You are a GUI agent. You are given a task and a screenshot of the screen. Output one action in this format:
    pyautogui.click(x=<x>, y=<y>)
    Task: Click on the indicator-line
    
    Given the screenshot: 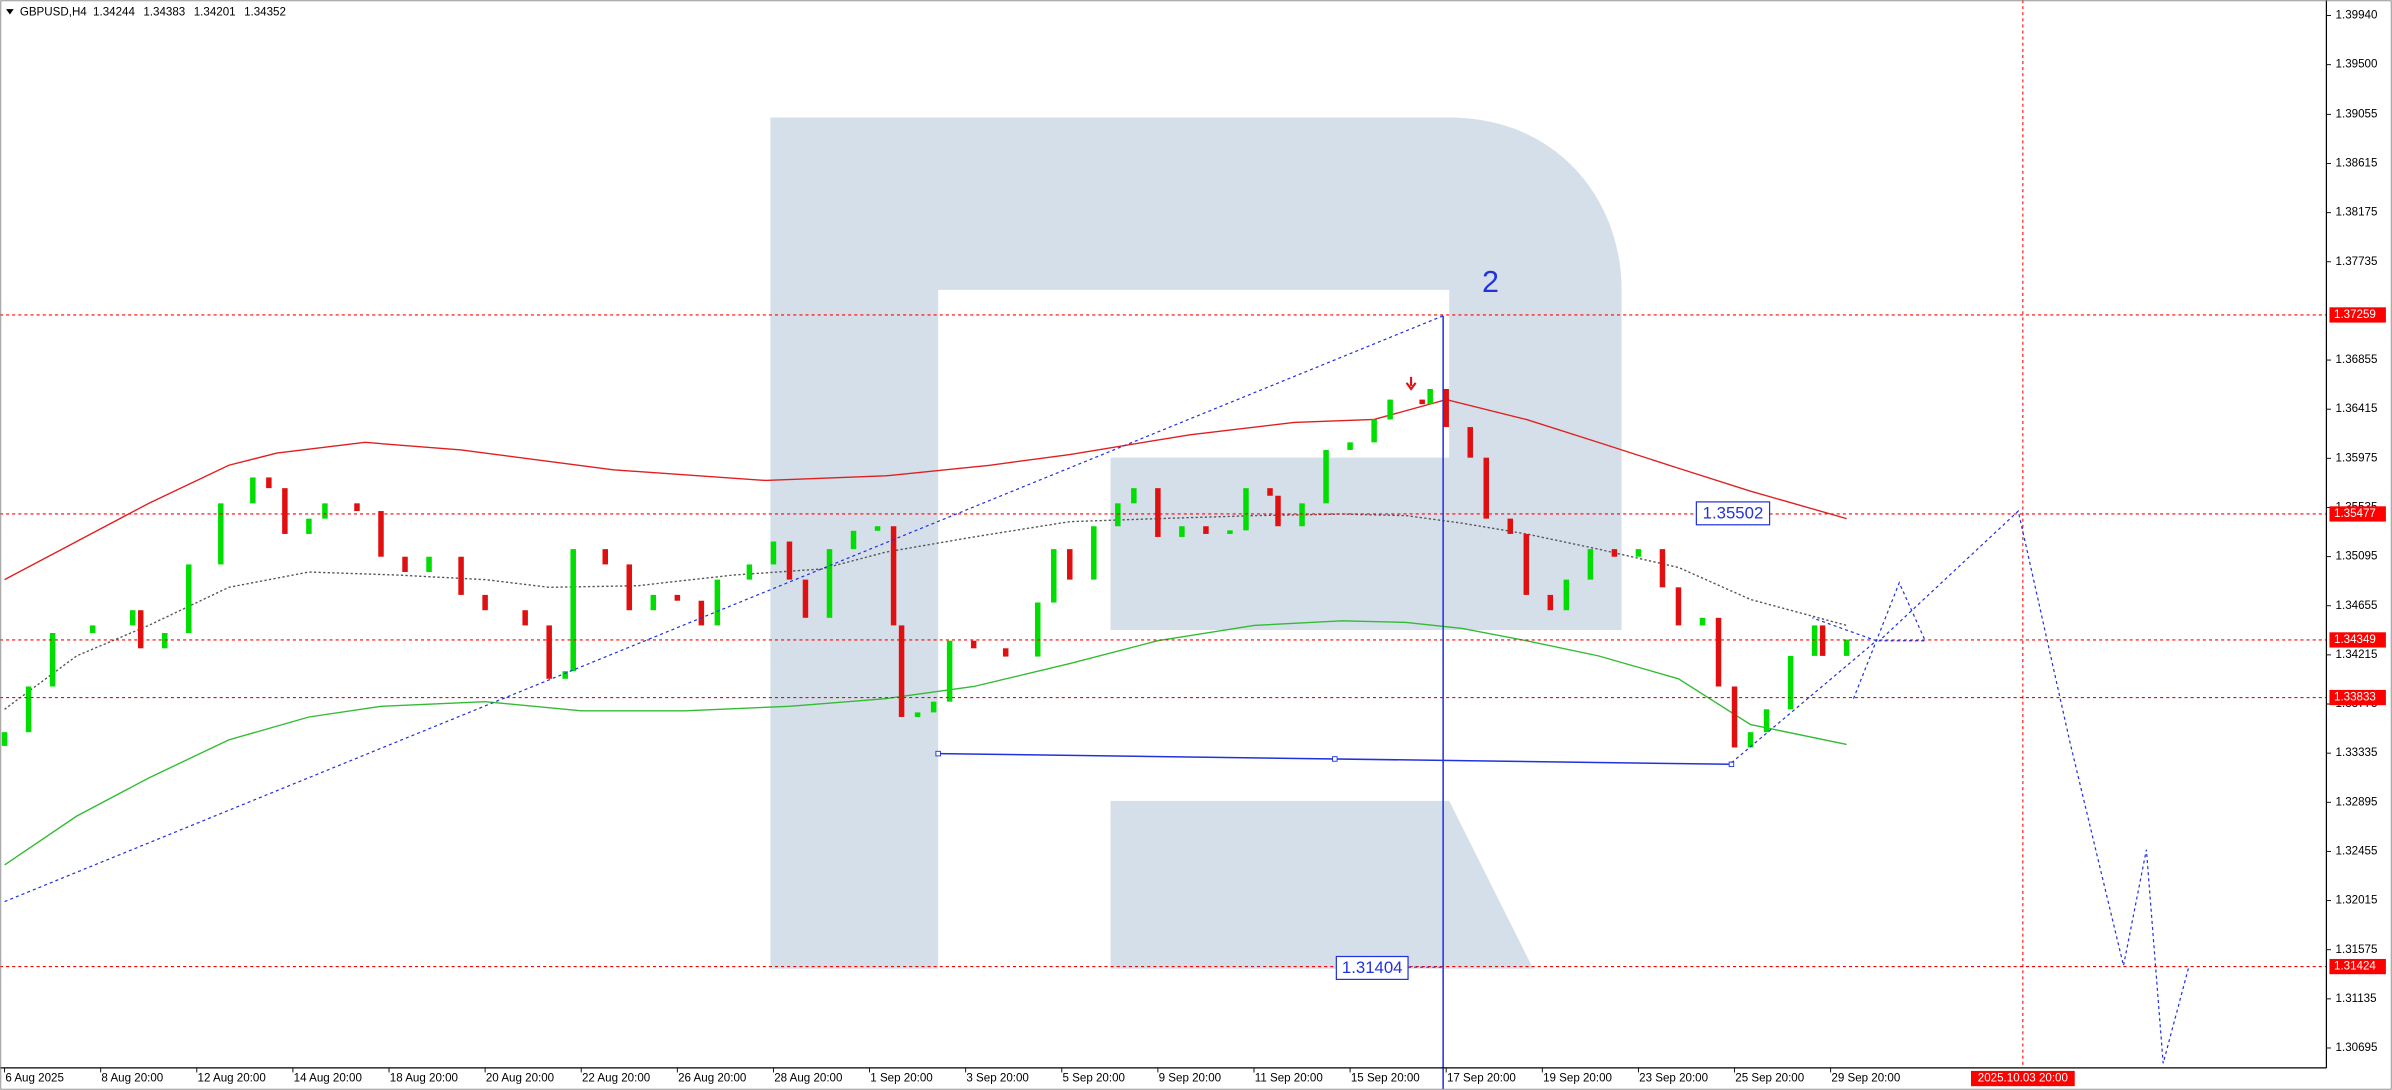 What is the action you would take?
    pyautogui.click(x=925, y=611)
    